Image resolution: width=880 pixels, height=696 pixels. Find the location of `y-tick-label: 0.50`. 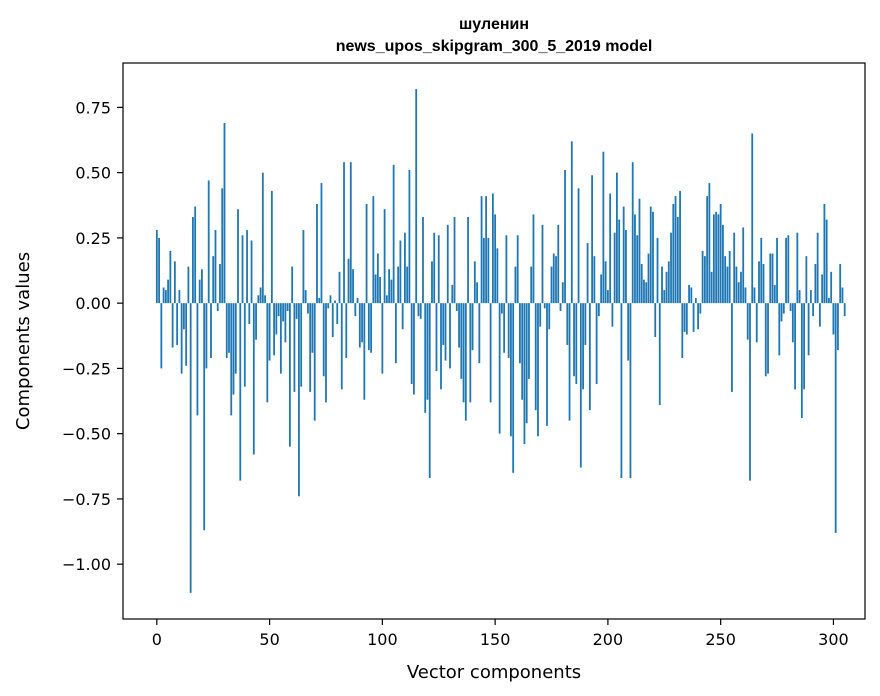

y-tick-label: 0.50 is located at coordinates (93, 173).